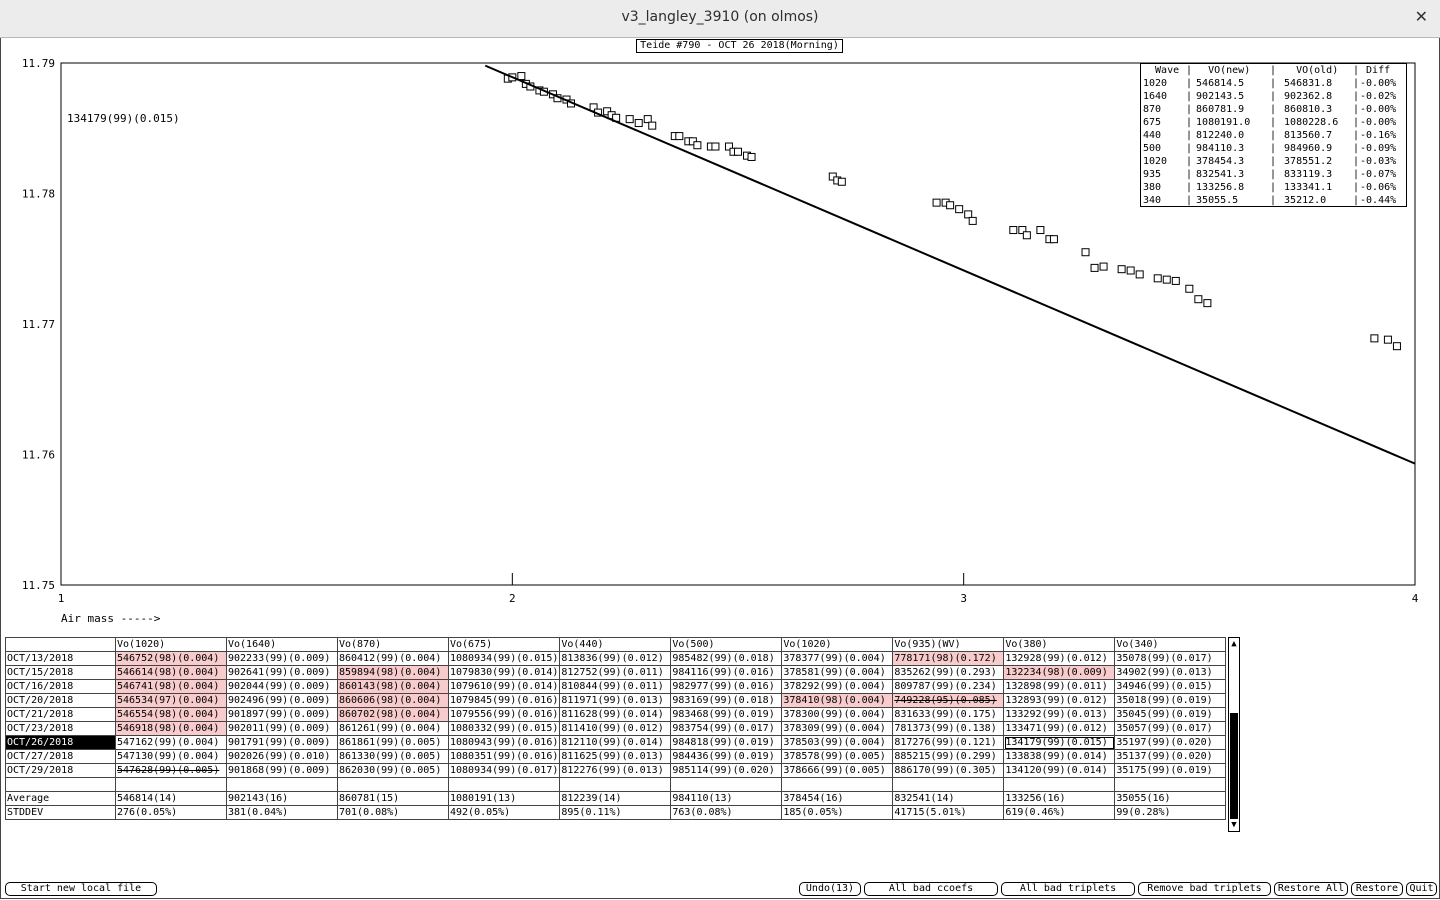  Describe the element at coordinates (615, 714) in the screenshot. I see `vo-cell: 811628(99)(0.014)` at that location.